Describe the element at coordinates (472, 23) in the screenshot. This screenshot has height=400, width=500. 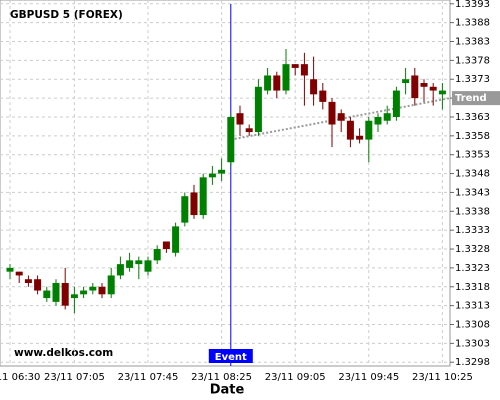
I see `y-tick-label: 1.3388` at that location.